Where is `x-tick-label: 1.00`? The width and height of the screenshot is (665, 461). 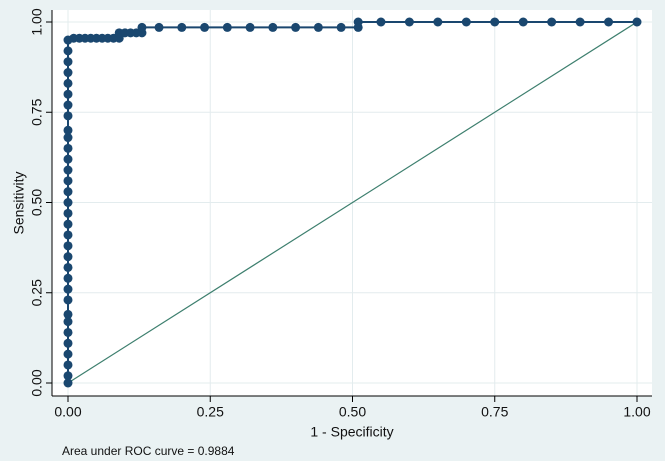
x-tick-label: 1.00 is located at coordinates (636, 412).